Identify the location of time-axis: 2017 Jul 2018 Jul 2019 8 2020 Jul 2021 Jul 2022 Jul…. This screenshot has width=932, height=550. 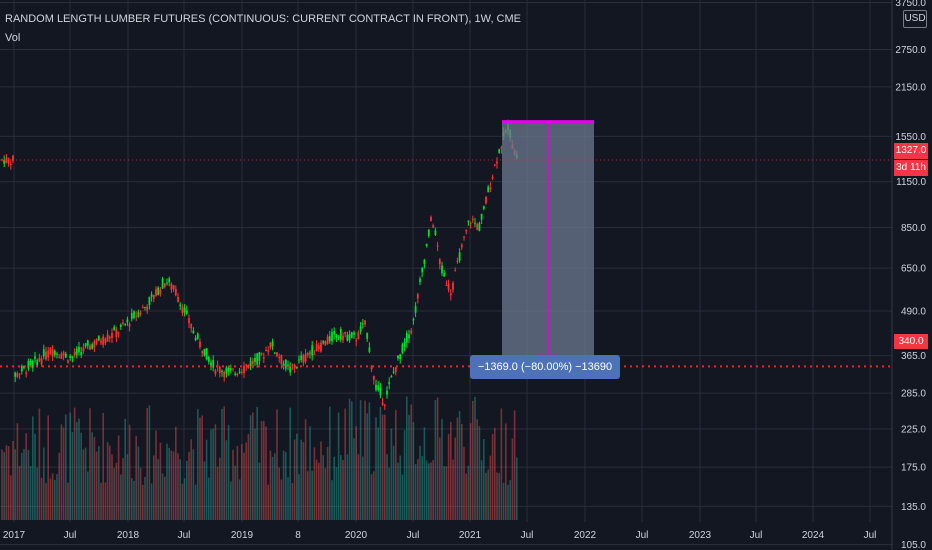
(440, 535).